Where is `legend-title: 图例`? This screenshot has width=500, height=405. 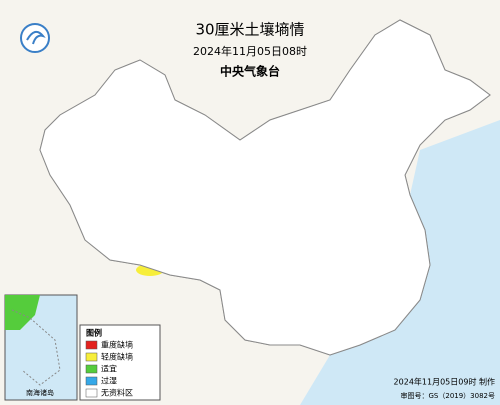 legend-title: 图例 is located at coordinates (94, 333).